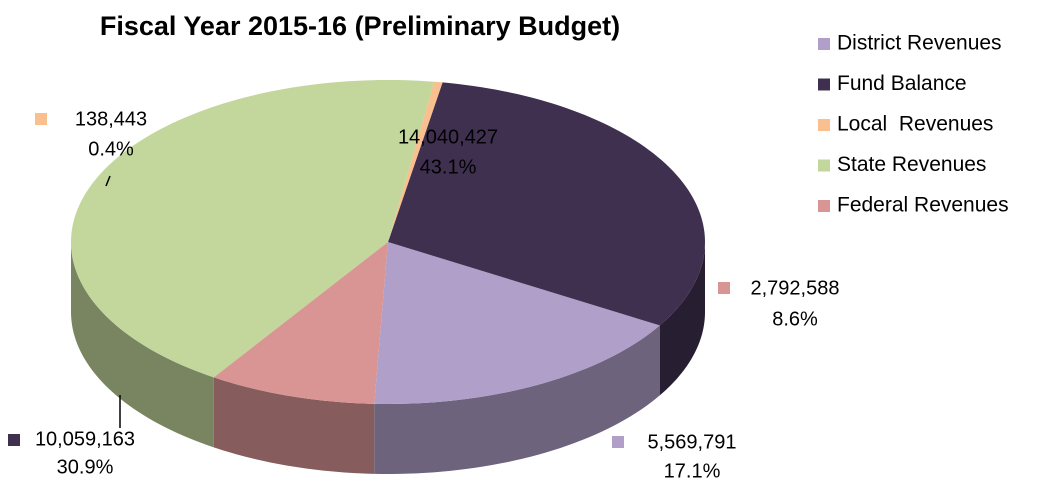 The width and height of the screenshot is (1047, 485). What do you see at coordinates (692, 442) in the screenshot?
I see `value-label: 5,569,791` at bounding box center [692, 442].